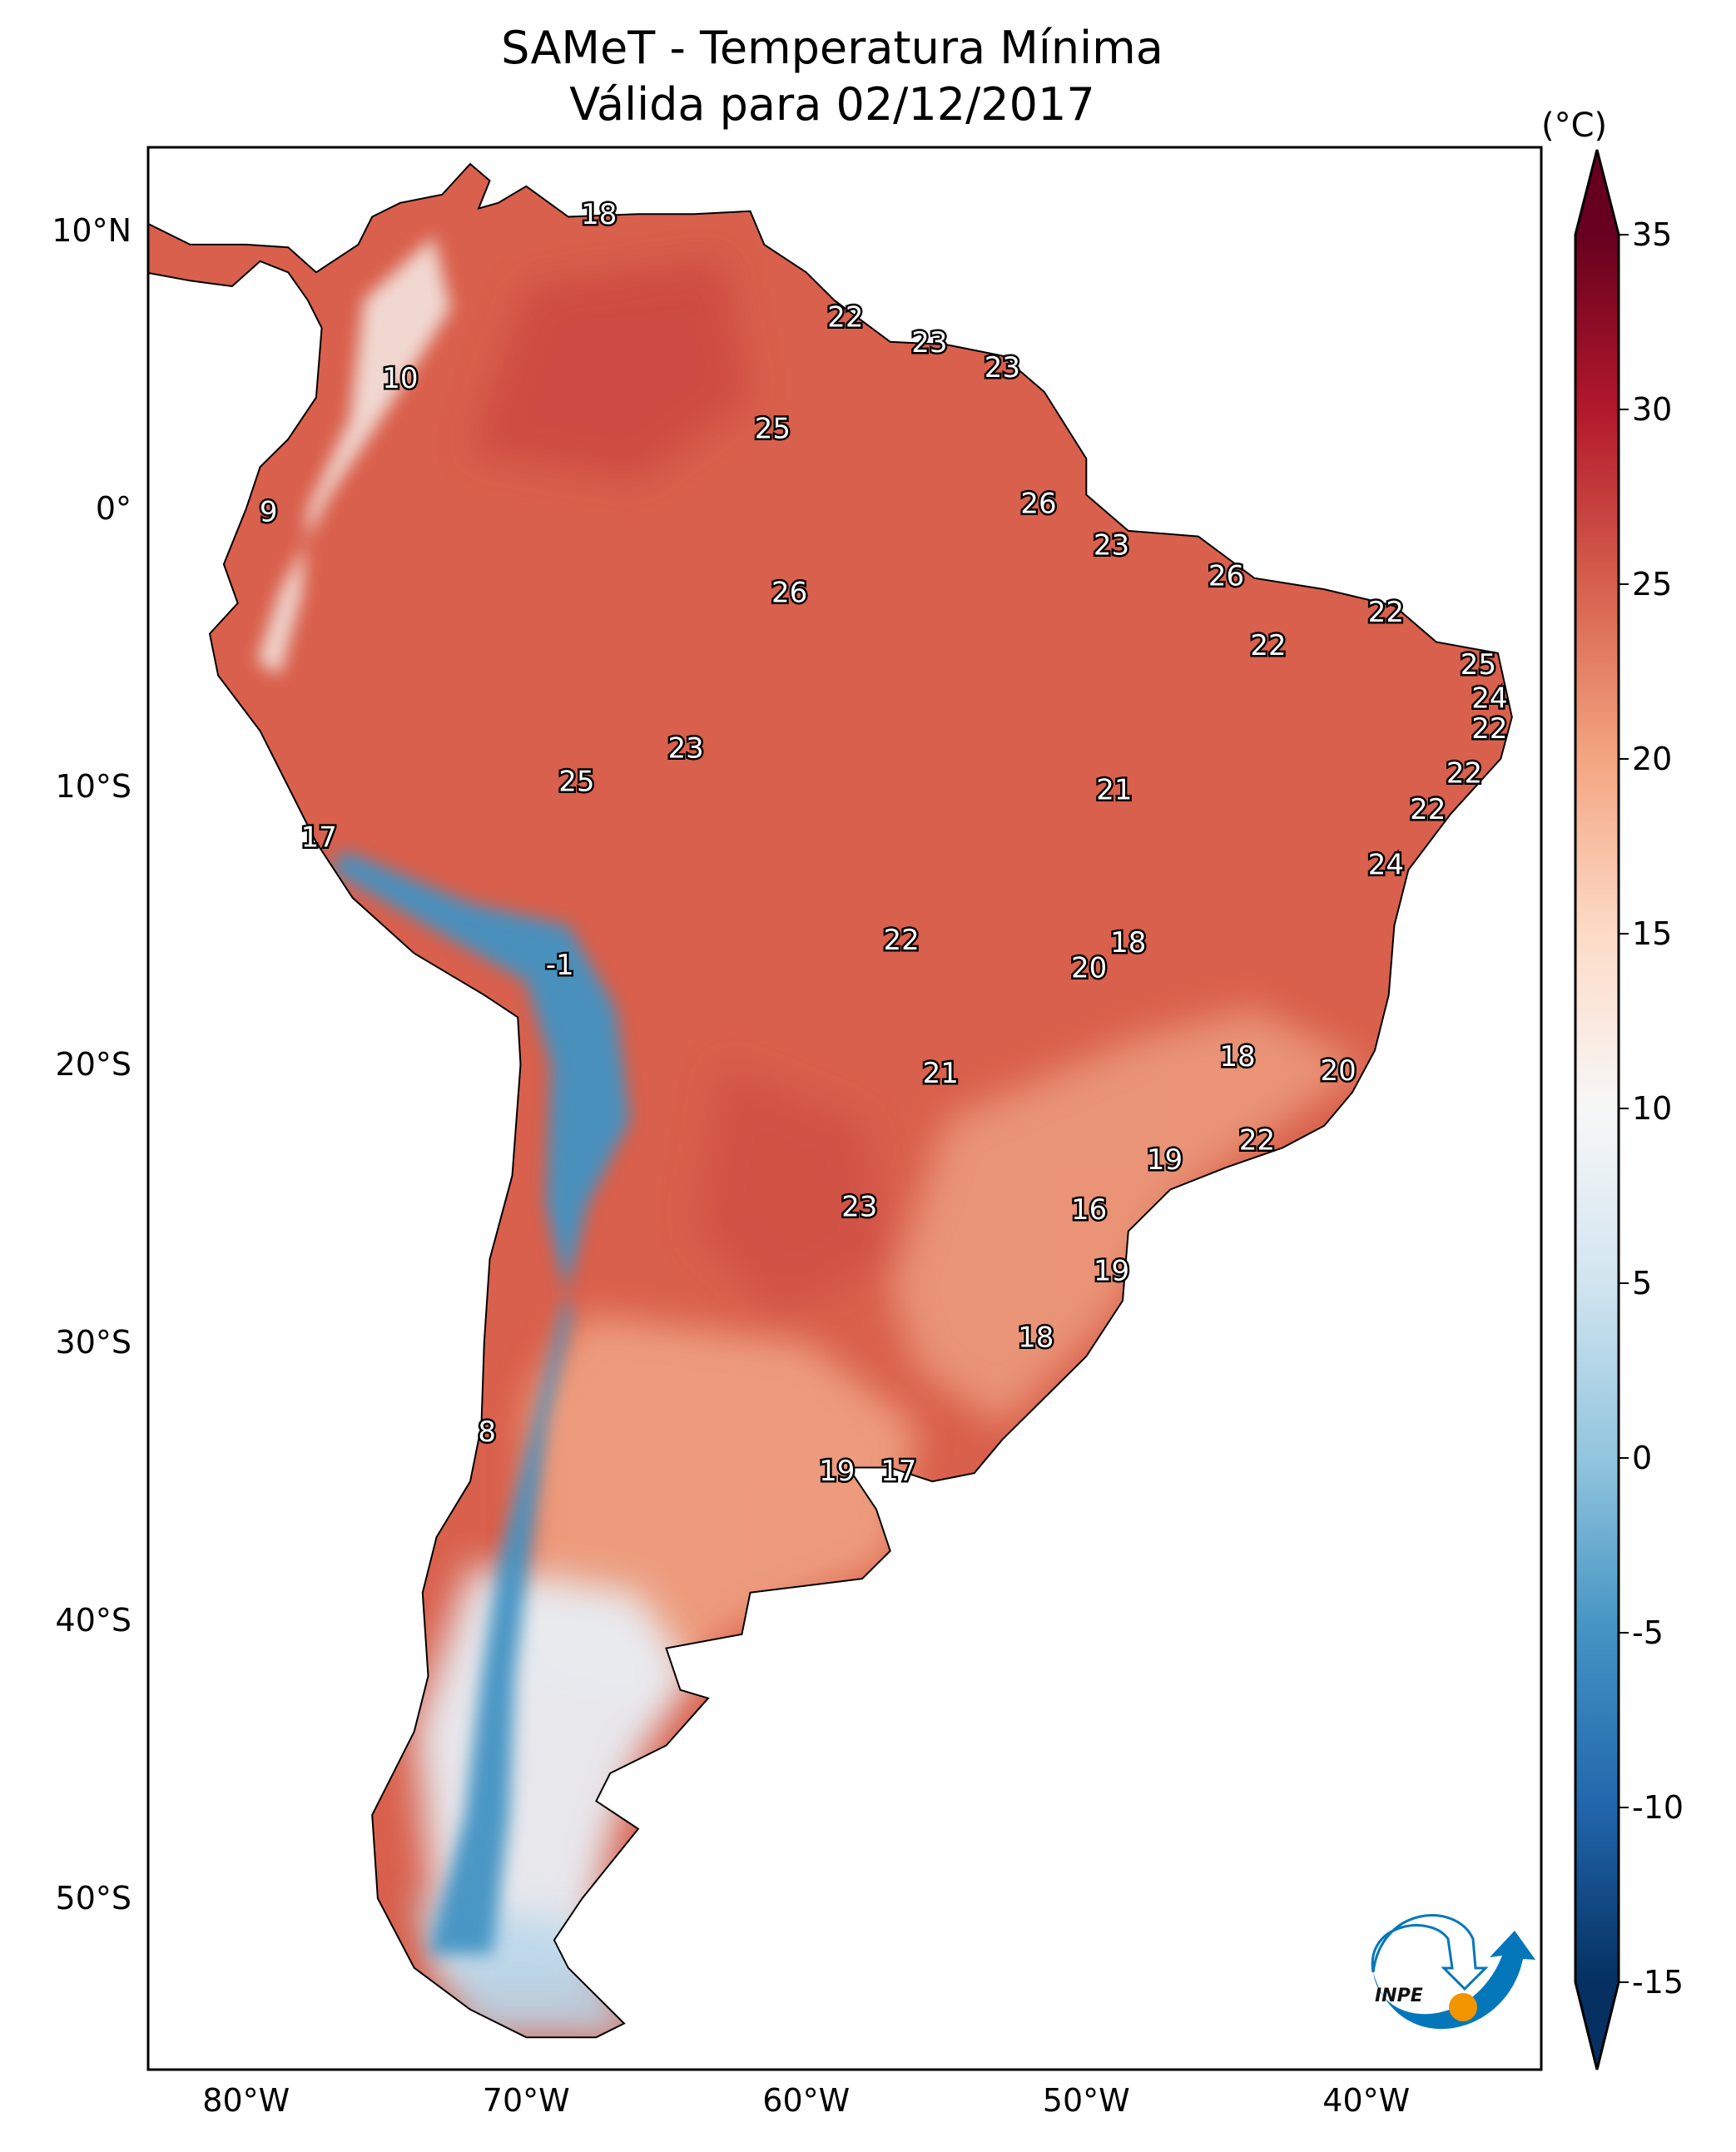  I want to click on chart-title: SAMeT - Temperatura Mínima, so click(832, 48).